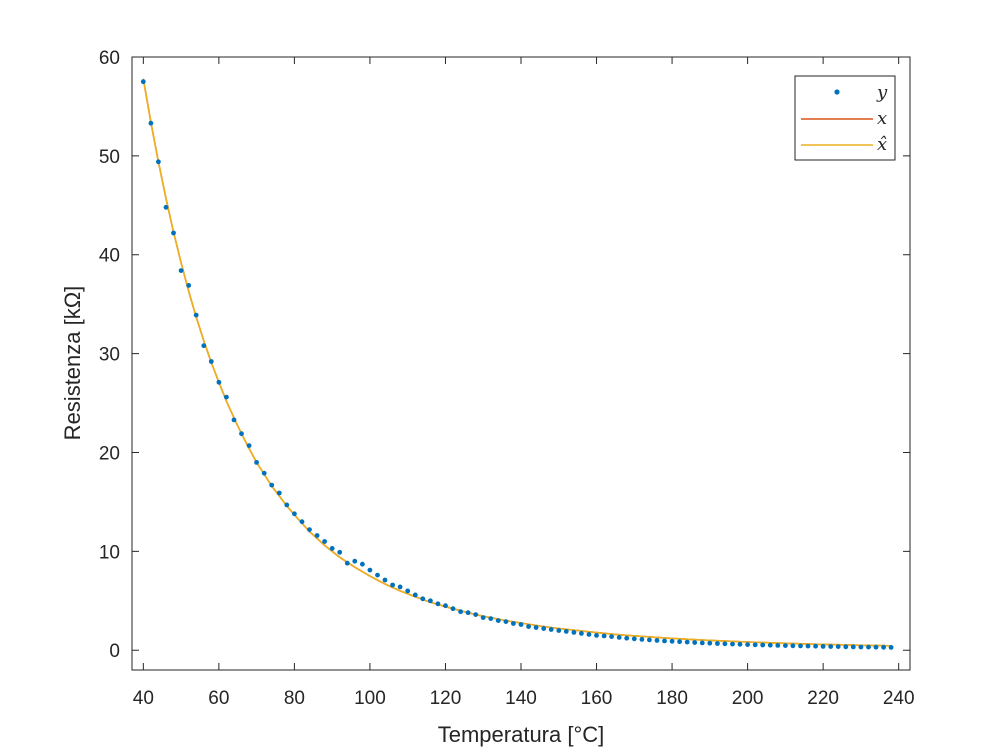  Describe the element at coordinates (837, 92) in the screenshot. I see `legend-marker-y` at that location.